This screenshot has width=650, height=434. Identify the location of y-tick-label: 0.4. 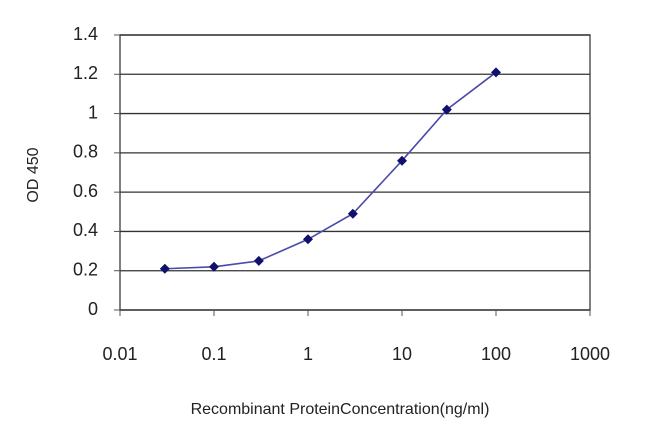
(85, 230).